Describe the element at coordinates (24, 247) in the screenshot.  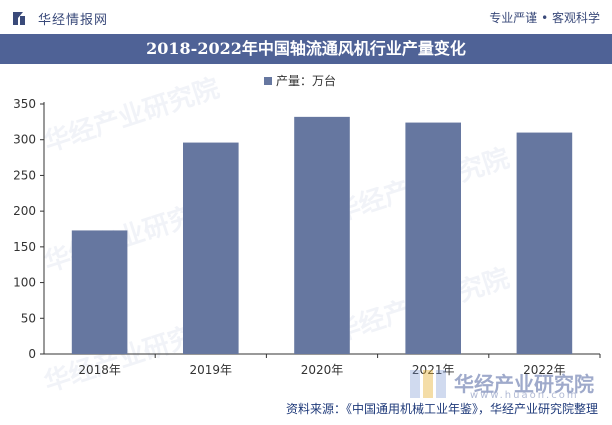
I see `y-tick-label: 150` at that location.